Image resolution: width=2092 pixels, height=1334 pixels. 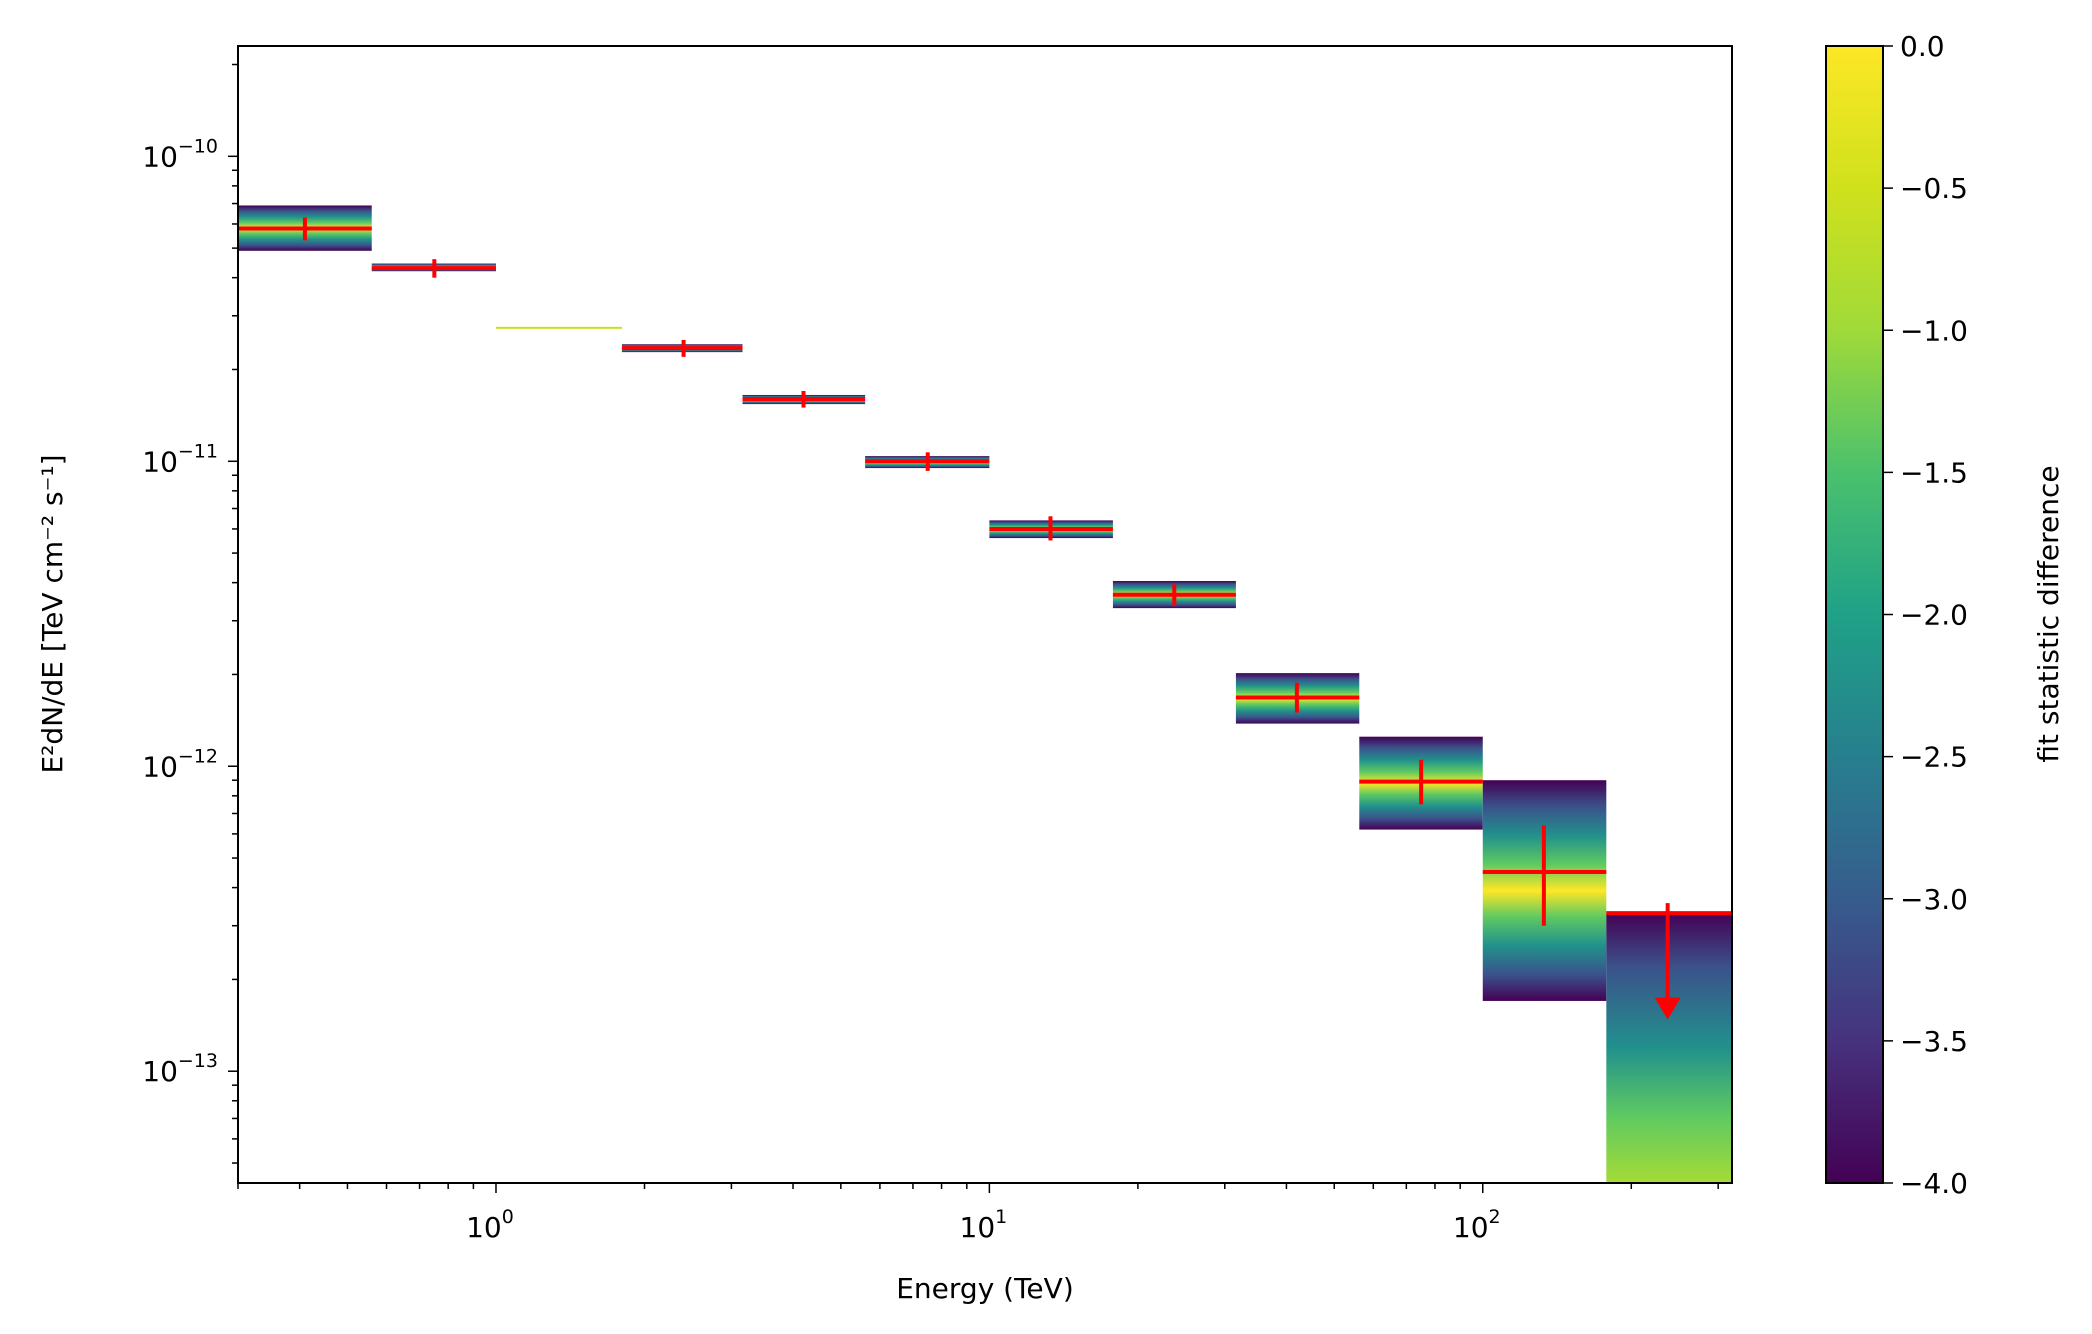 I want to click on colorbar-tick-label: −3.0, so click(x=1934, y=899).